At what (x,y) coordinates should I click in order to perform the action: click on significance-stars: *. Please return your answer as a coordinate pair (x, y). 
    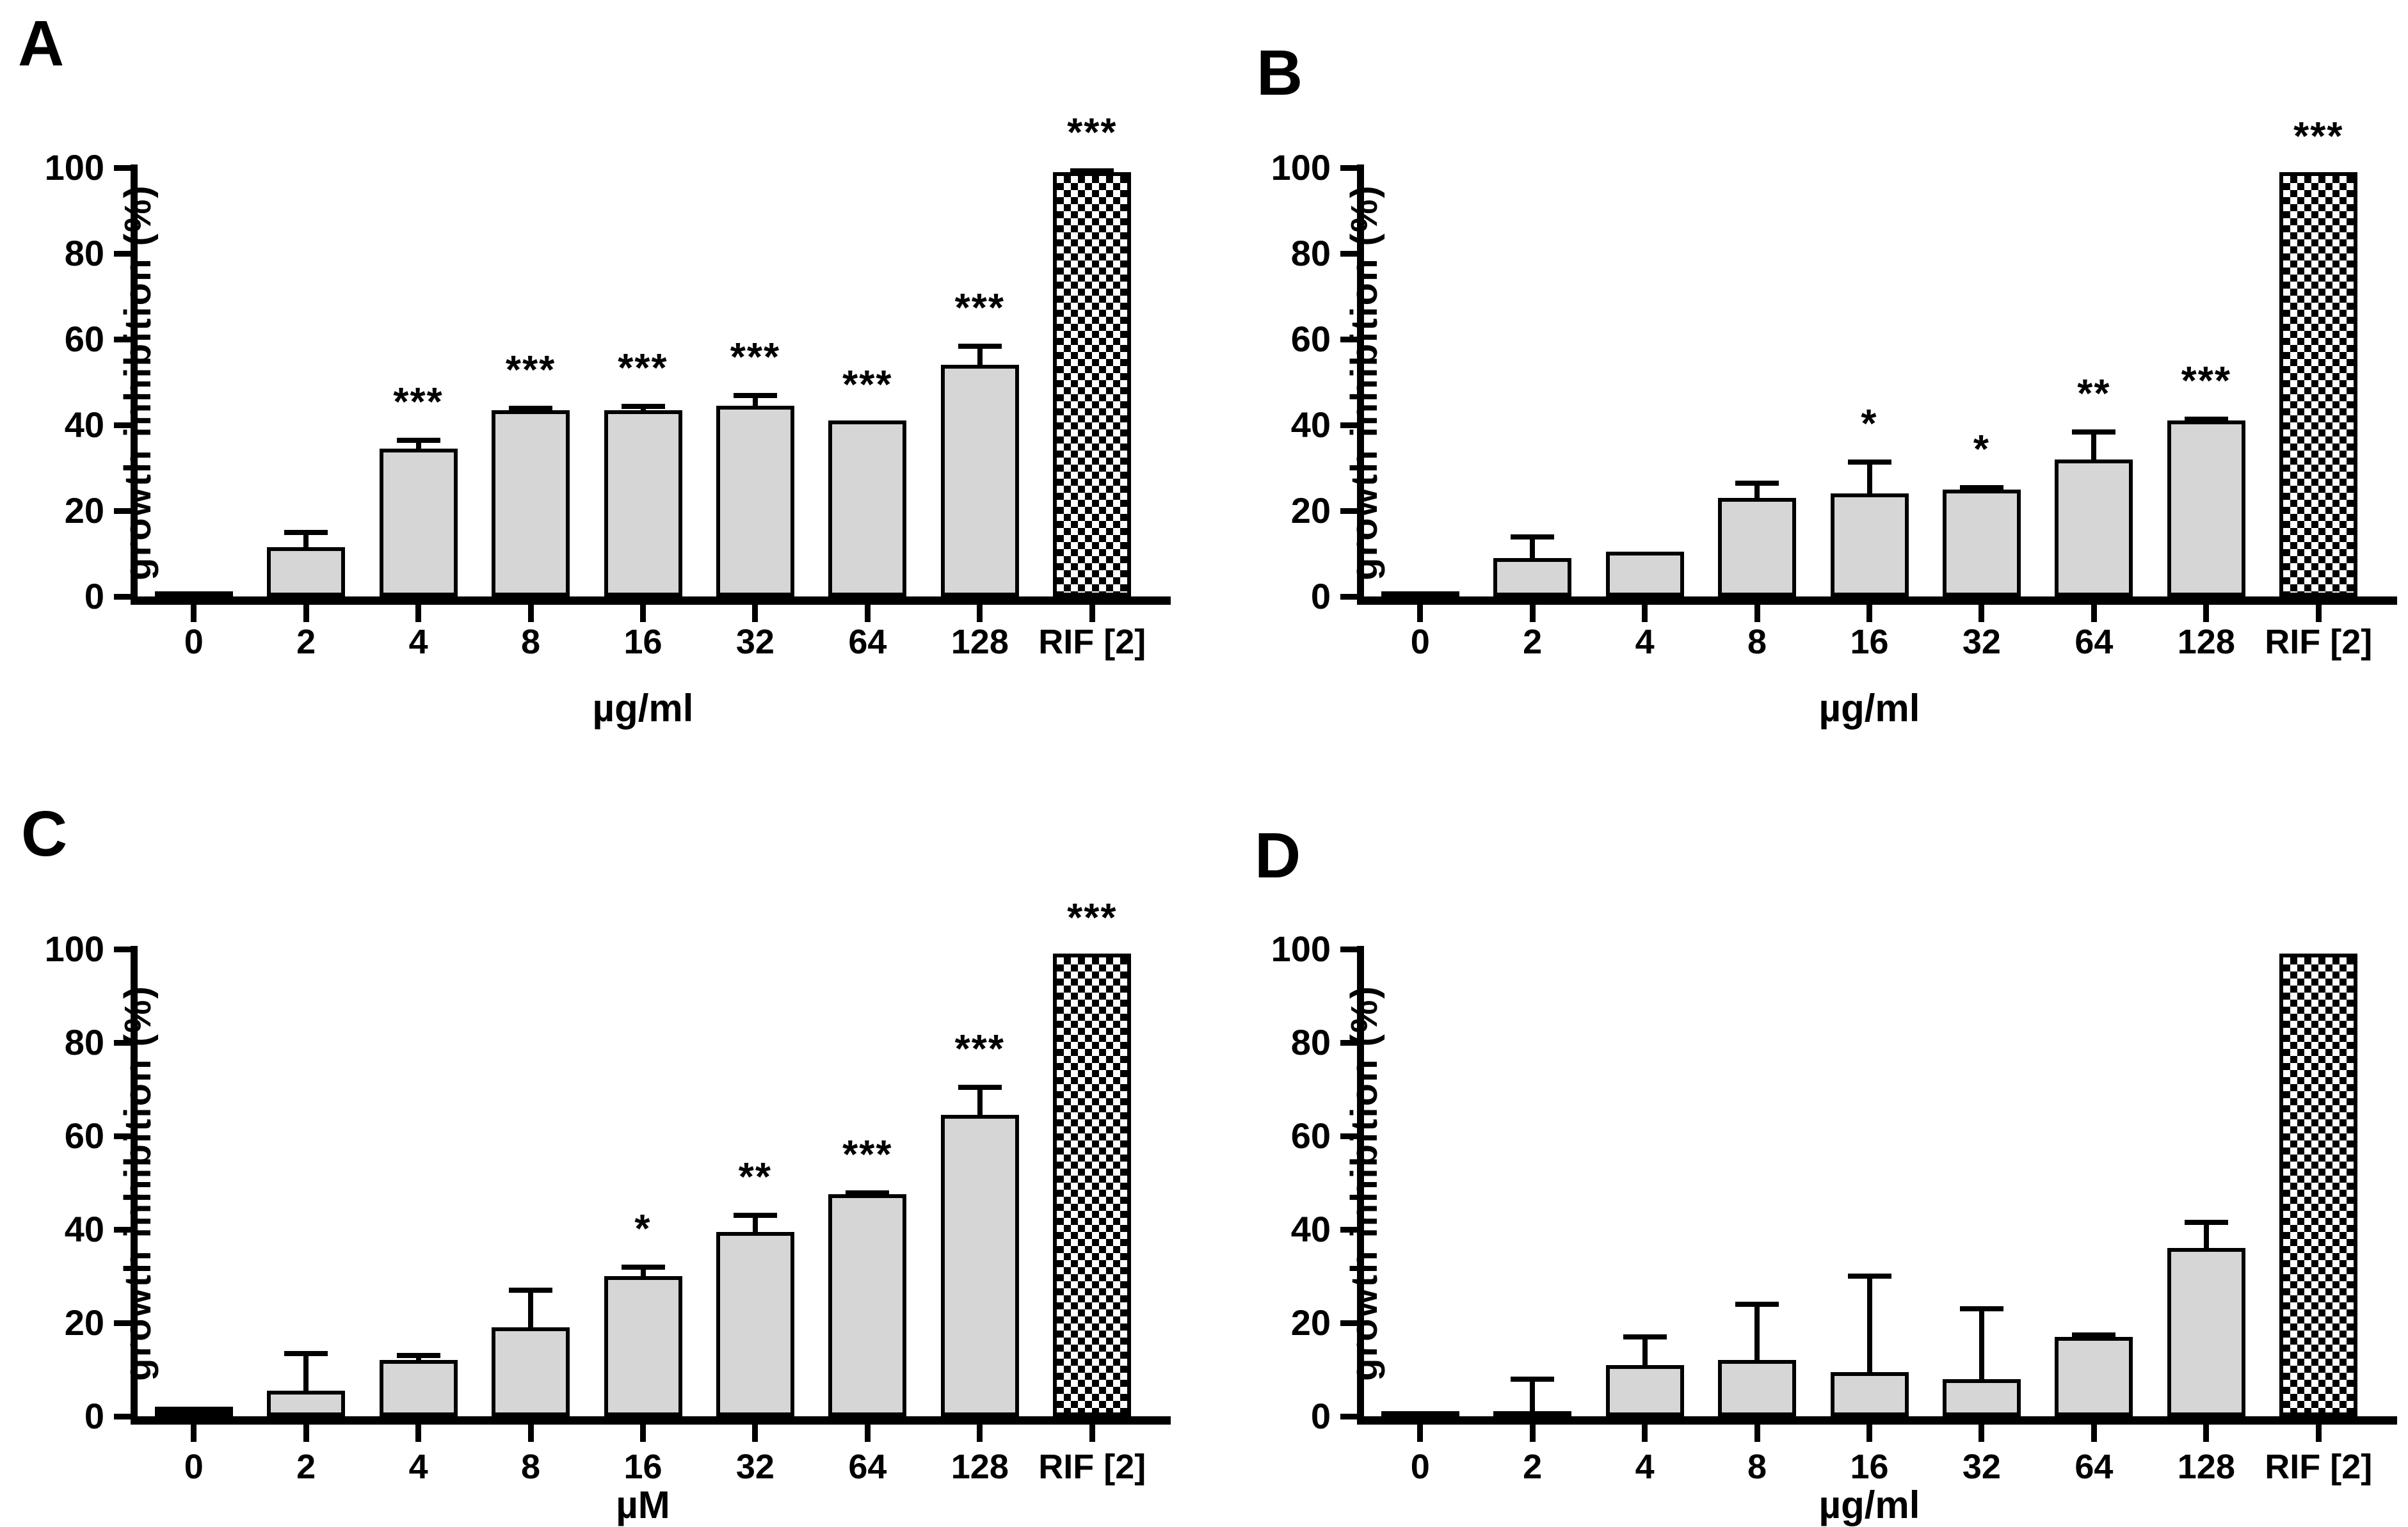
    Looking at the image, I should click on (1870, 423).